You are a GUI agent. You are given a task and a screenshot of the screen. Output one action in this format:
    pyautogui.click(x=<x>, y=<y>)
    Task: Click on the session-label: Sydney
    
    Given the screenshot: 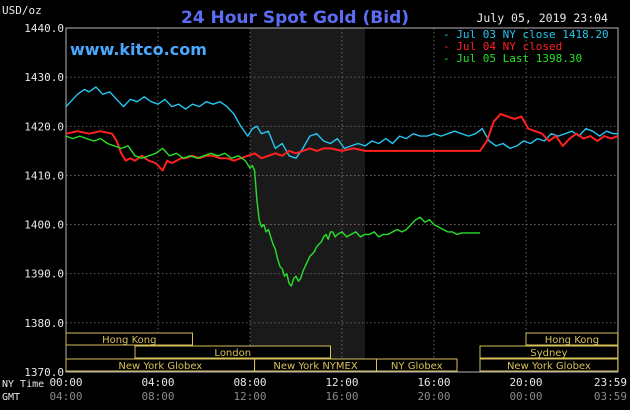 What is the action you would take?
    pyautogui.click(x=548, y=353)
    